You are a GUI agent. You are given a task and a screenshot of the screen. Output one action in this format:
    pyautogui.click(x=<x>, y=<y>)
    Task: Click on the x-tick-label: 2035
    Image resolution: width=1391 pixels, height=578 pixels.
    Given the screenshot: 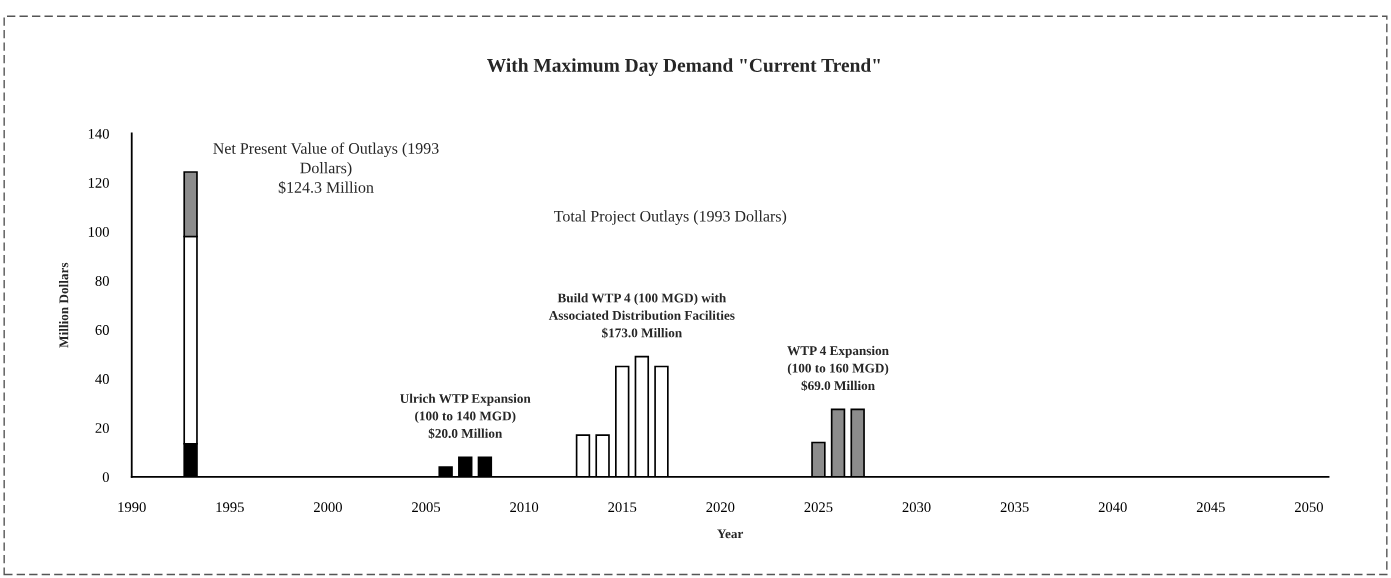 What is the action you would take?
    pyautogui.click(x=1014, y=507)
    